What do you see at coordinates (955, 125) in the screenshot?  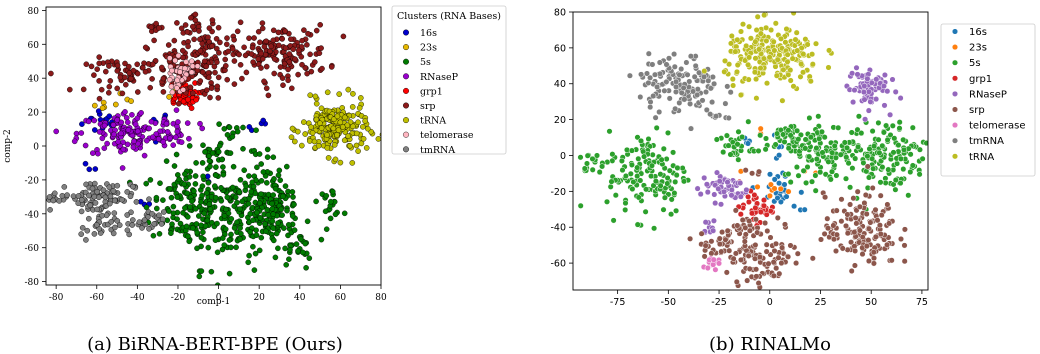 I see `legend-marker-telomerase` at bounding box center [955, 125].